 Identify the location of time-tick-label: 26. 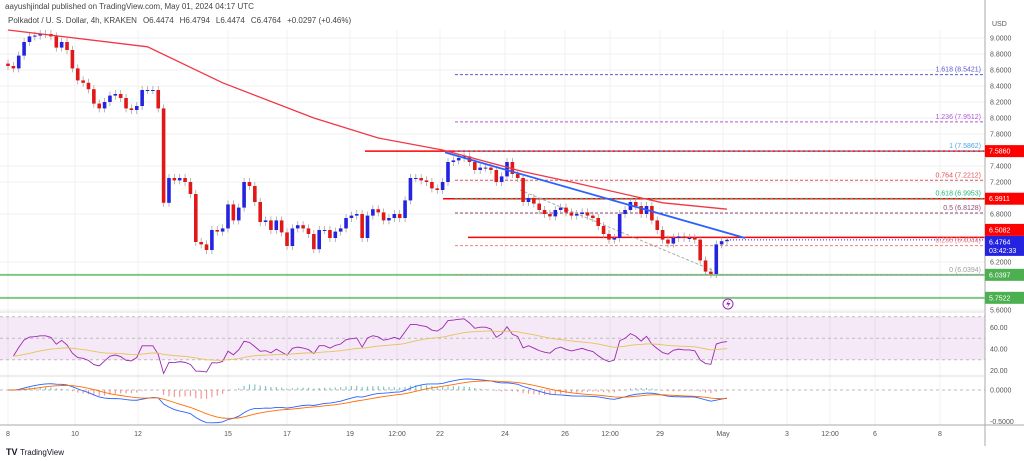
(565, 434).